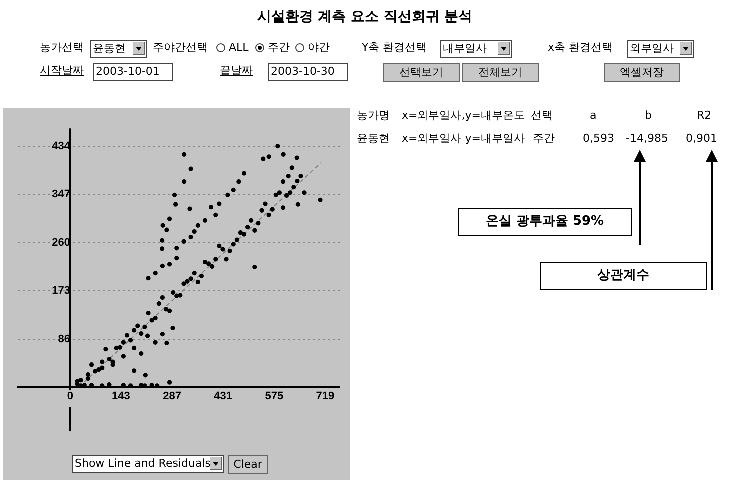 This screenshot has height=483, width=730. Describe the element at coordinates (70, 396) in the screenshot. I see `x-tick-label: 0` at that location.